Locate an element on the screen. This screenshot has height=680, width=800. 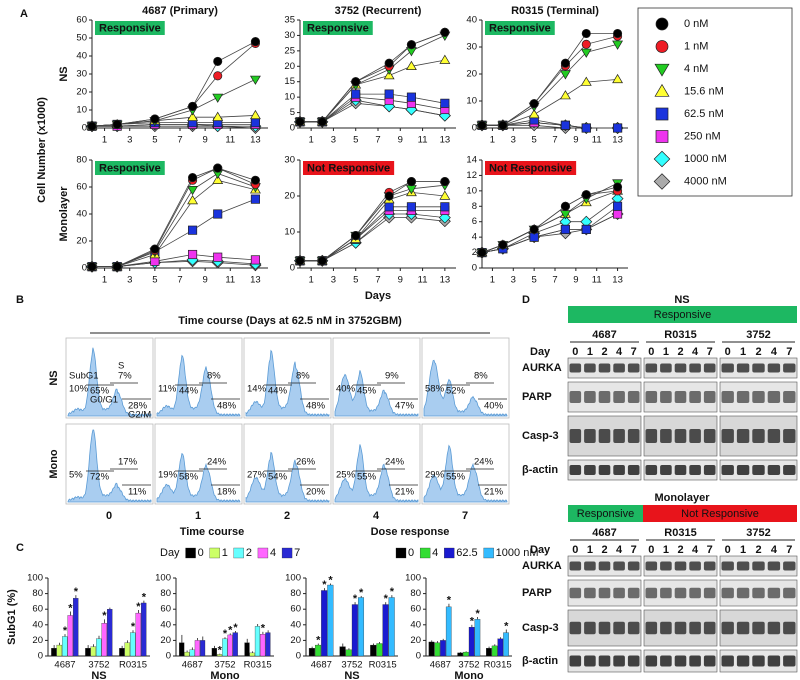
y-axis-label: Cell Number (x1000) is located at coordinates (42, 150).